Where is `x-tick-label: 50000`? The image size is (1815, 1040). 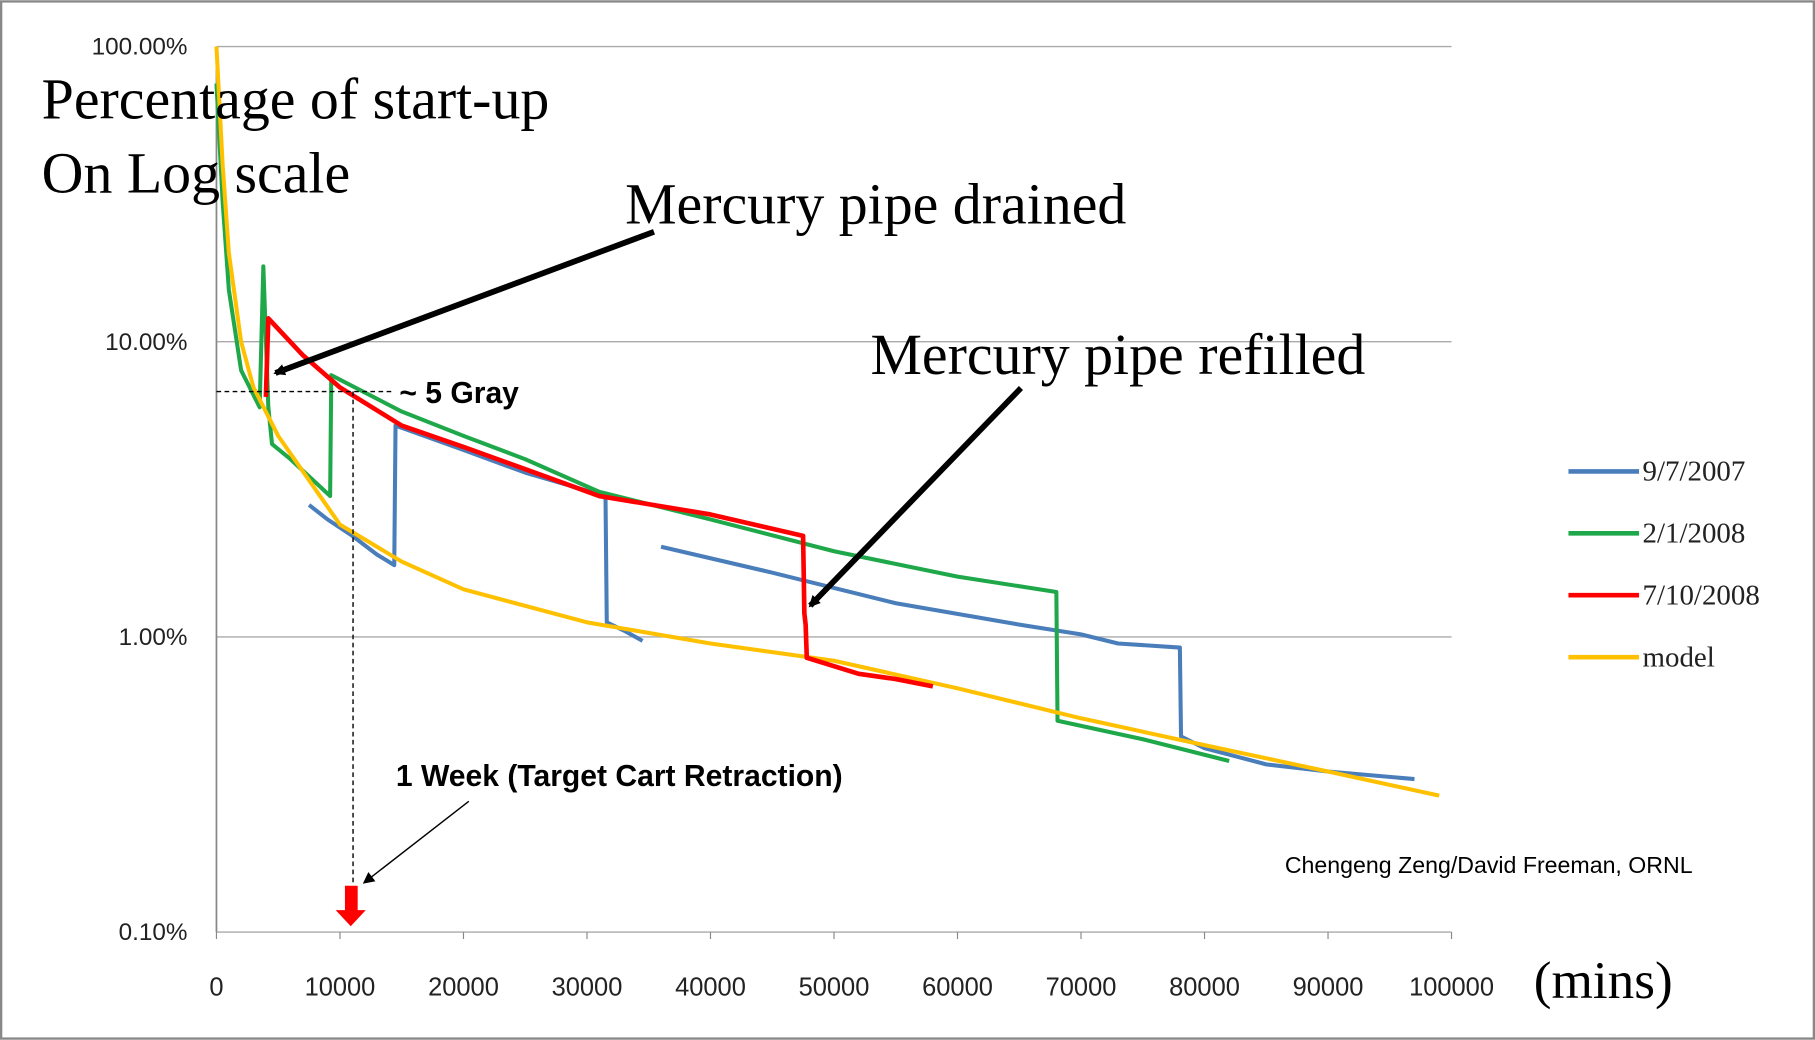
x-tick-label: 50000 is located at coordinates (834, 988).